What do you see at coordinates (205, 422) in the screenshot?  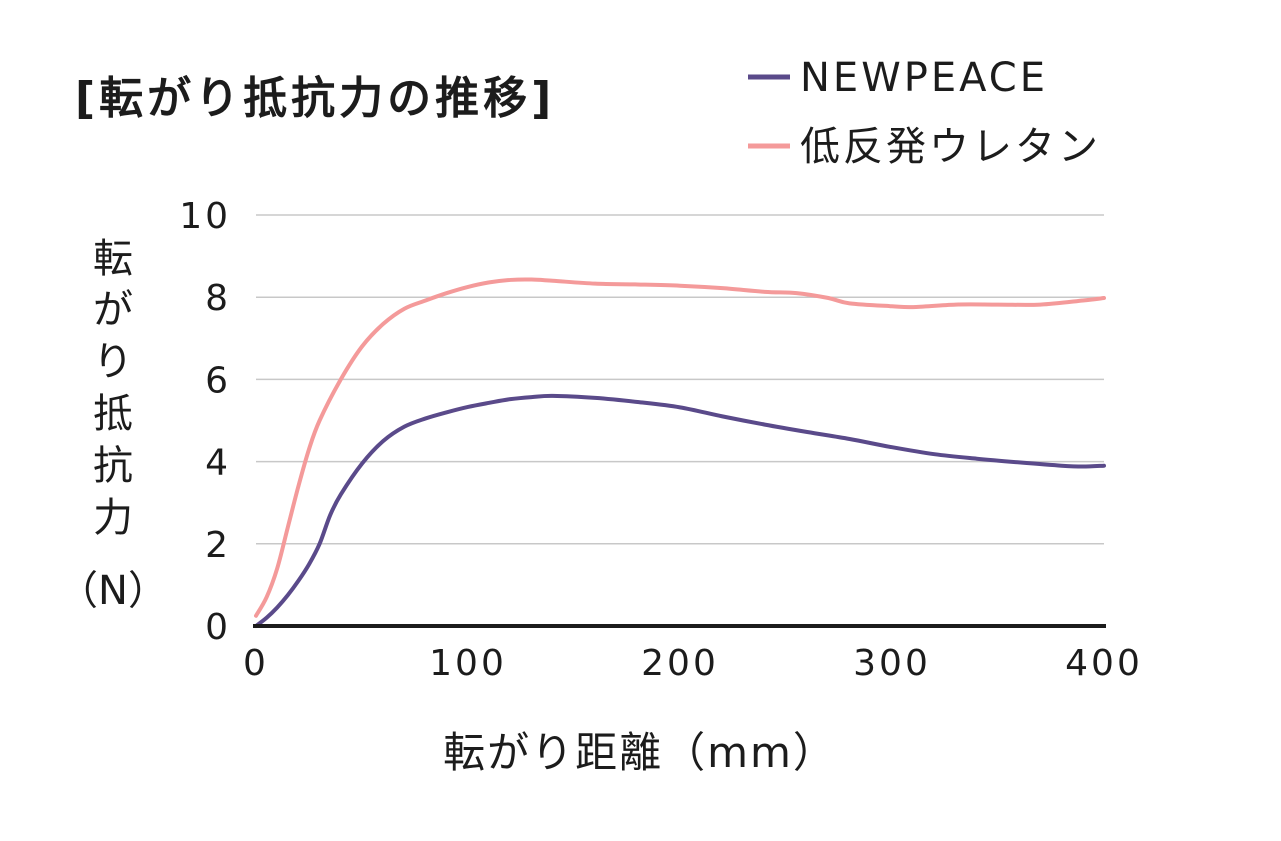 I see `y-tick-labels: 0 2 4 6 8 10` at bounding box center [205, 422].